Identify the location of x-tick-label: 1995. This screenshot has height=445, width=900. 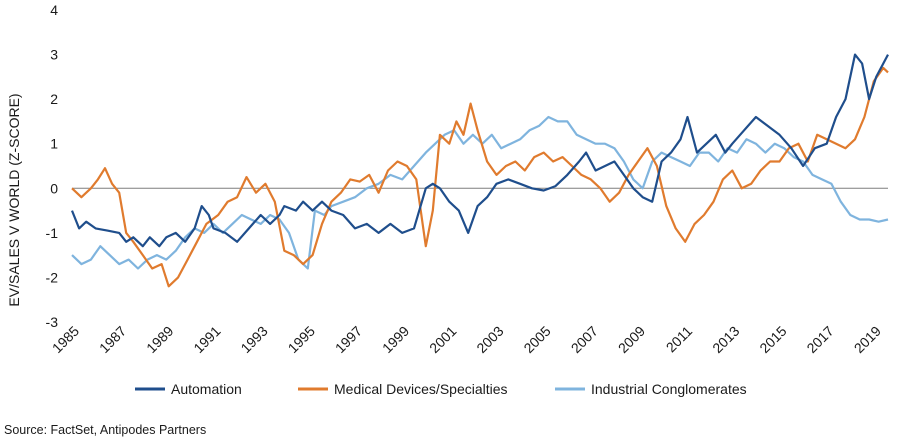
(301, 339).